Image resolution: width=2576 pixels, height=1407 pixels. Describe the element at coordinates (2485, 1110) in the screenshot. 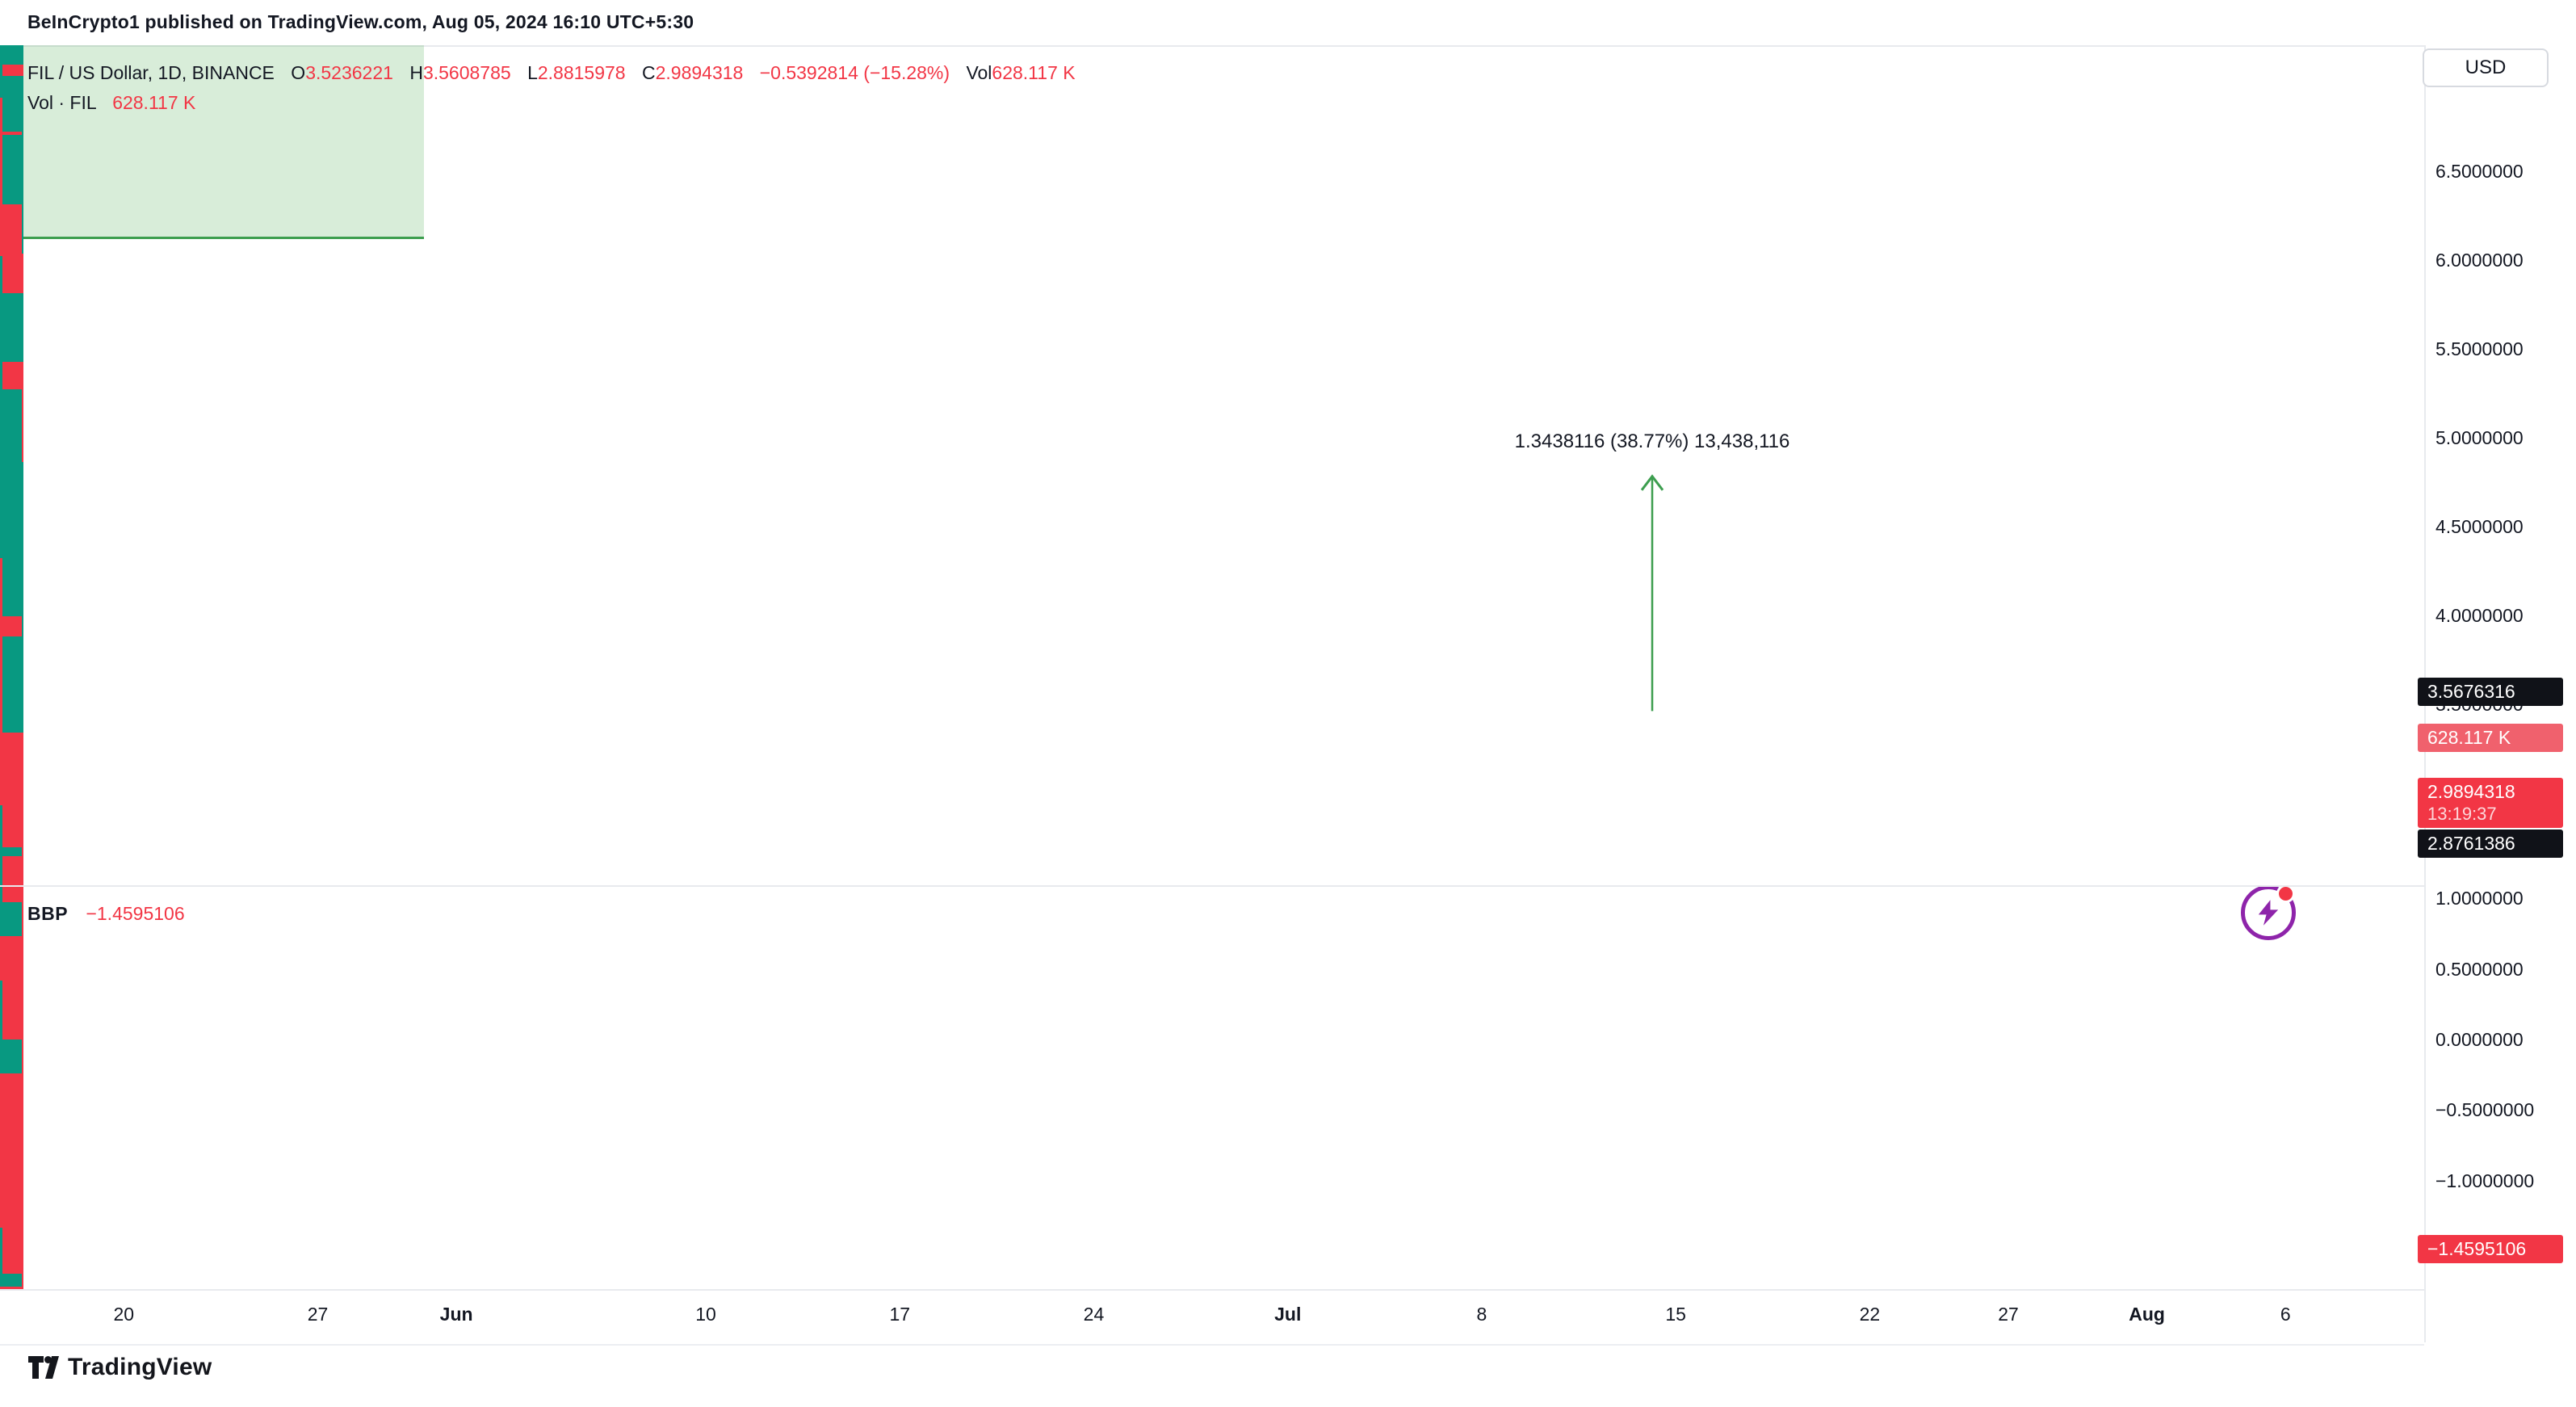

I see `bbp-tick-label: −0.5000000` at that location.